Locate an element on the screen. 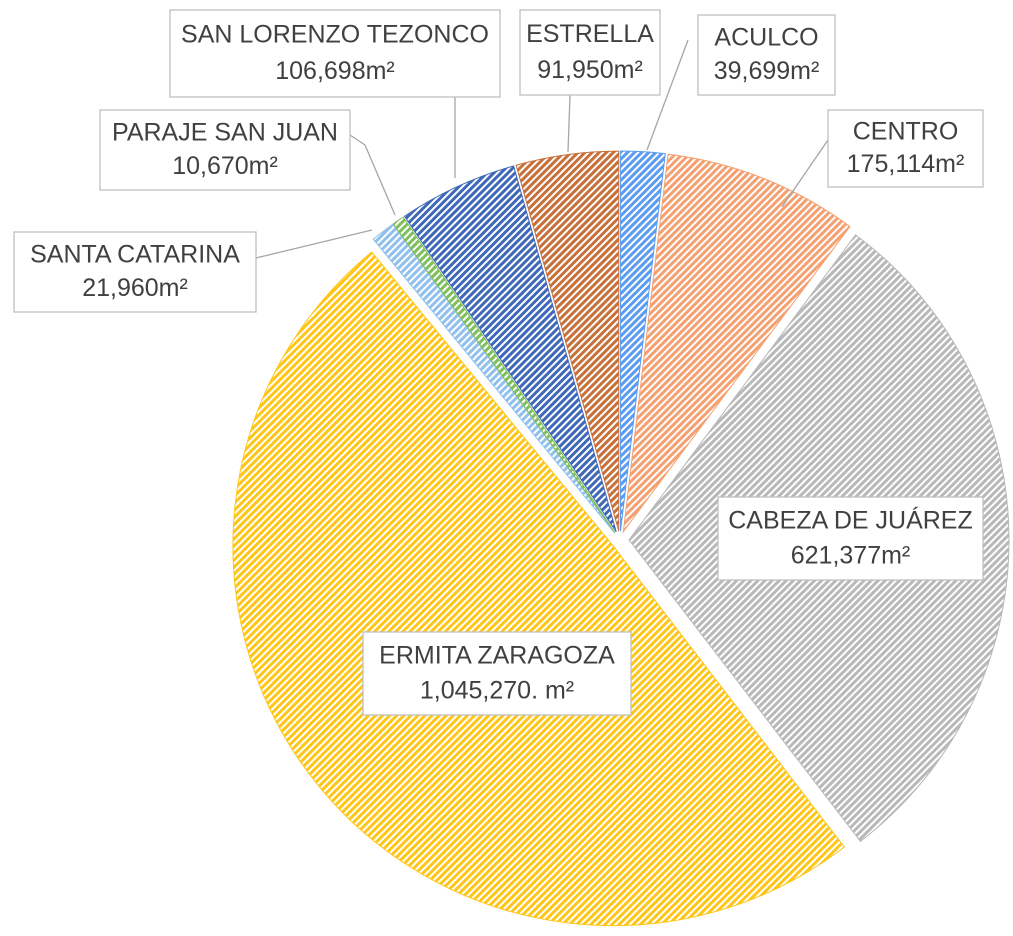 This screenshot has width=1013, height=936. value-label: 106,698m² is located at coordinates (335, 71).